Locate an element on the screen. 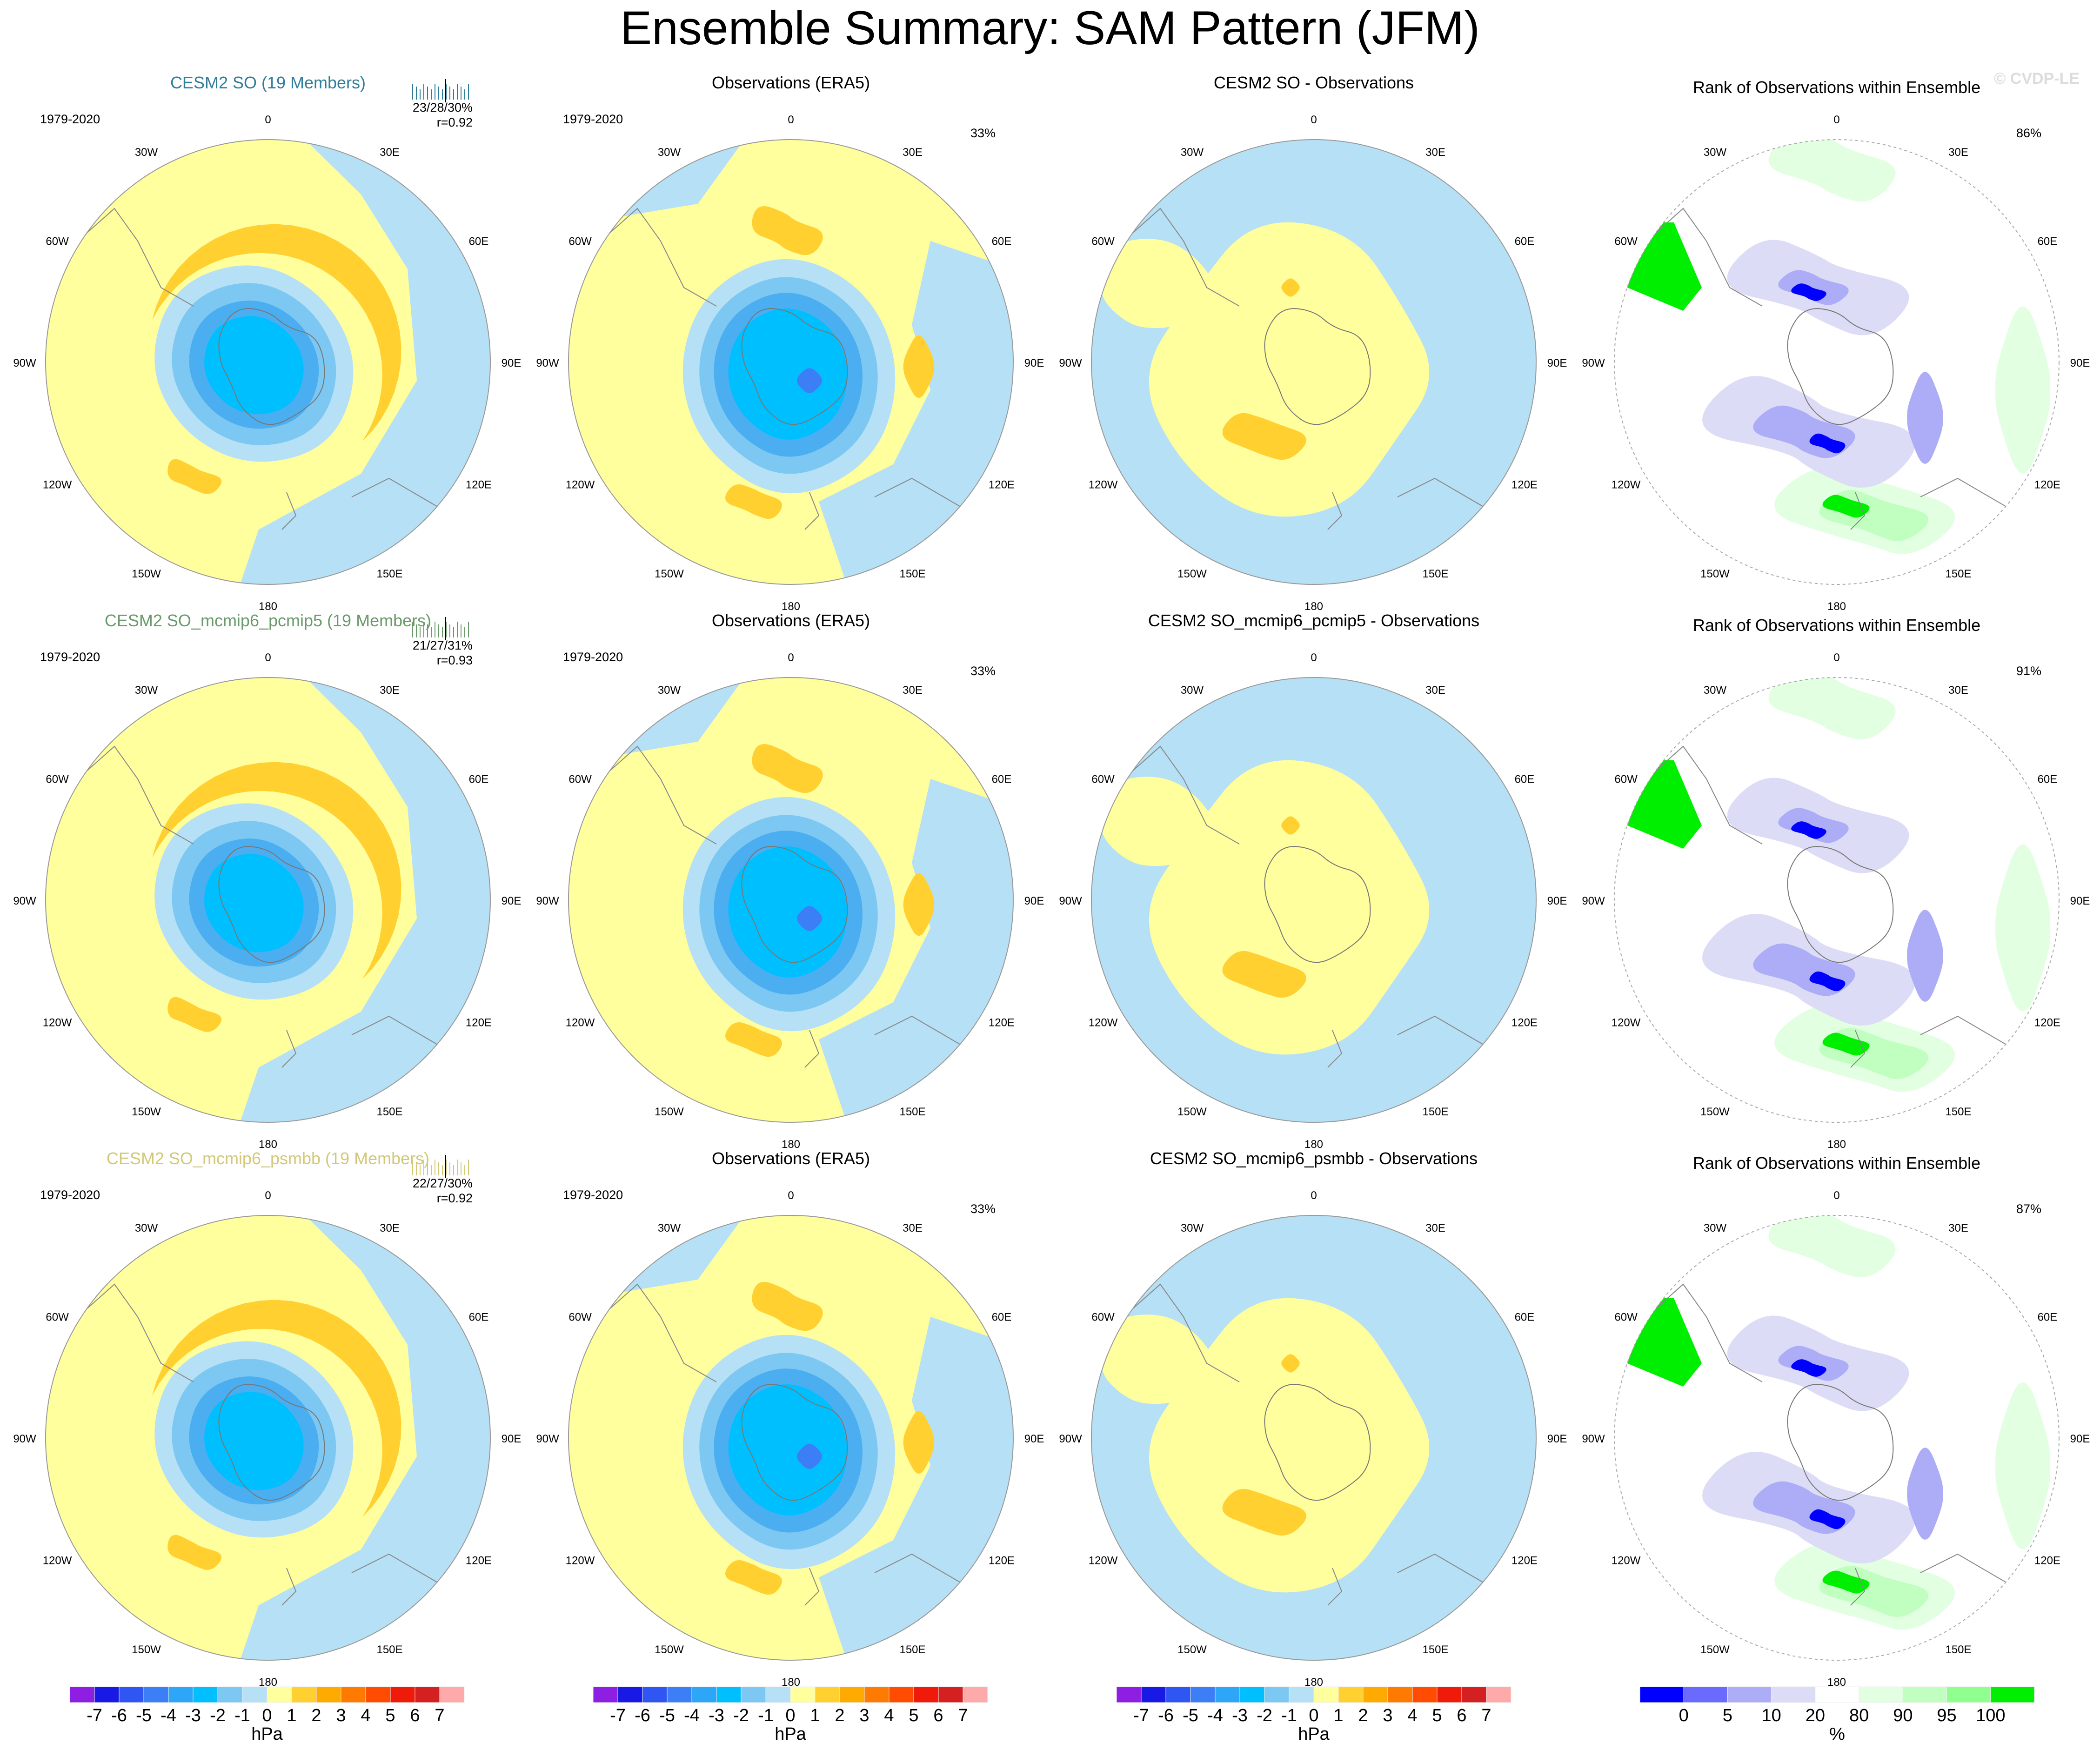 Image resolution: width=2100 pixels, height=1757 pixels. colorbar-tick-label: -1 is located at coordinates (1289, 1715).